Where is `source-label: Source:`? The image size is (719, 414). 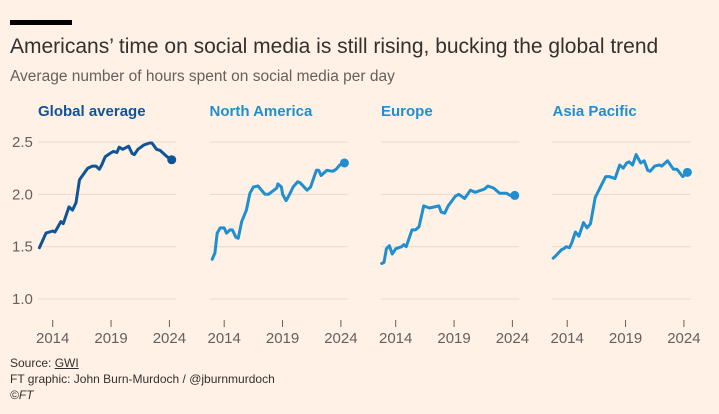
source-label: Source: is located at coordinates (32, 363).